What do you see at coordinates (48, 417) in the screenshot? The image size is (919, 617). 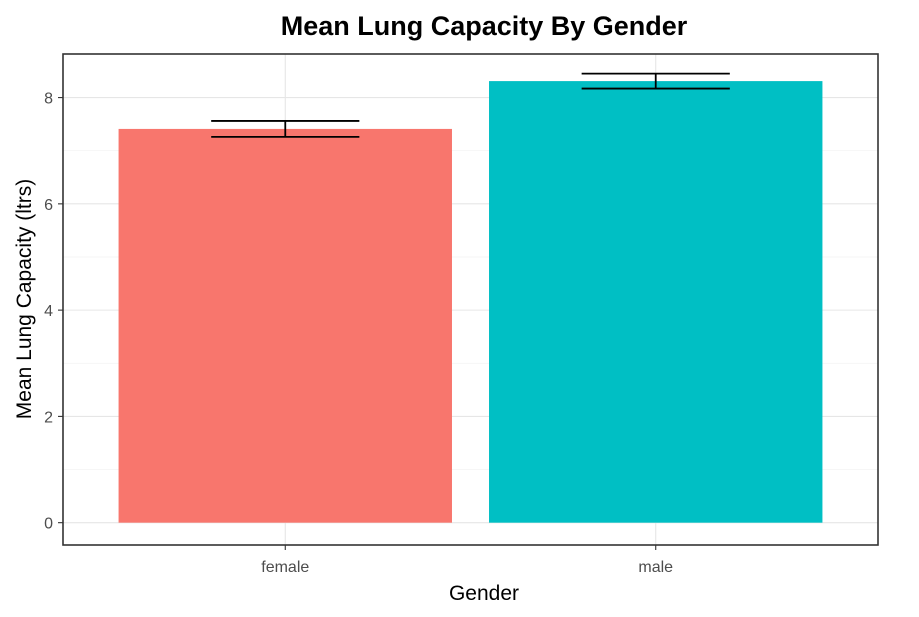 I see `y-tick-label: 2` at bounding box center [48, 417].